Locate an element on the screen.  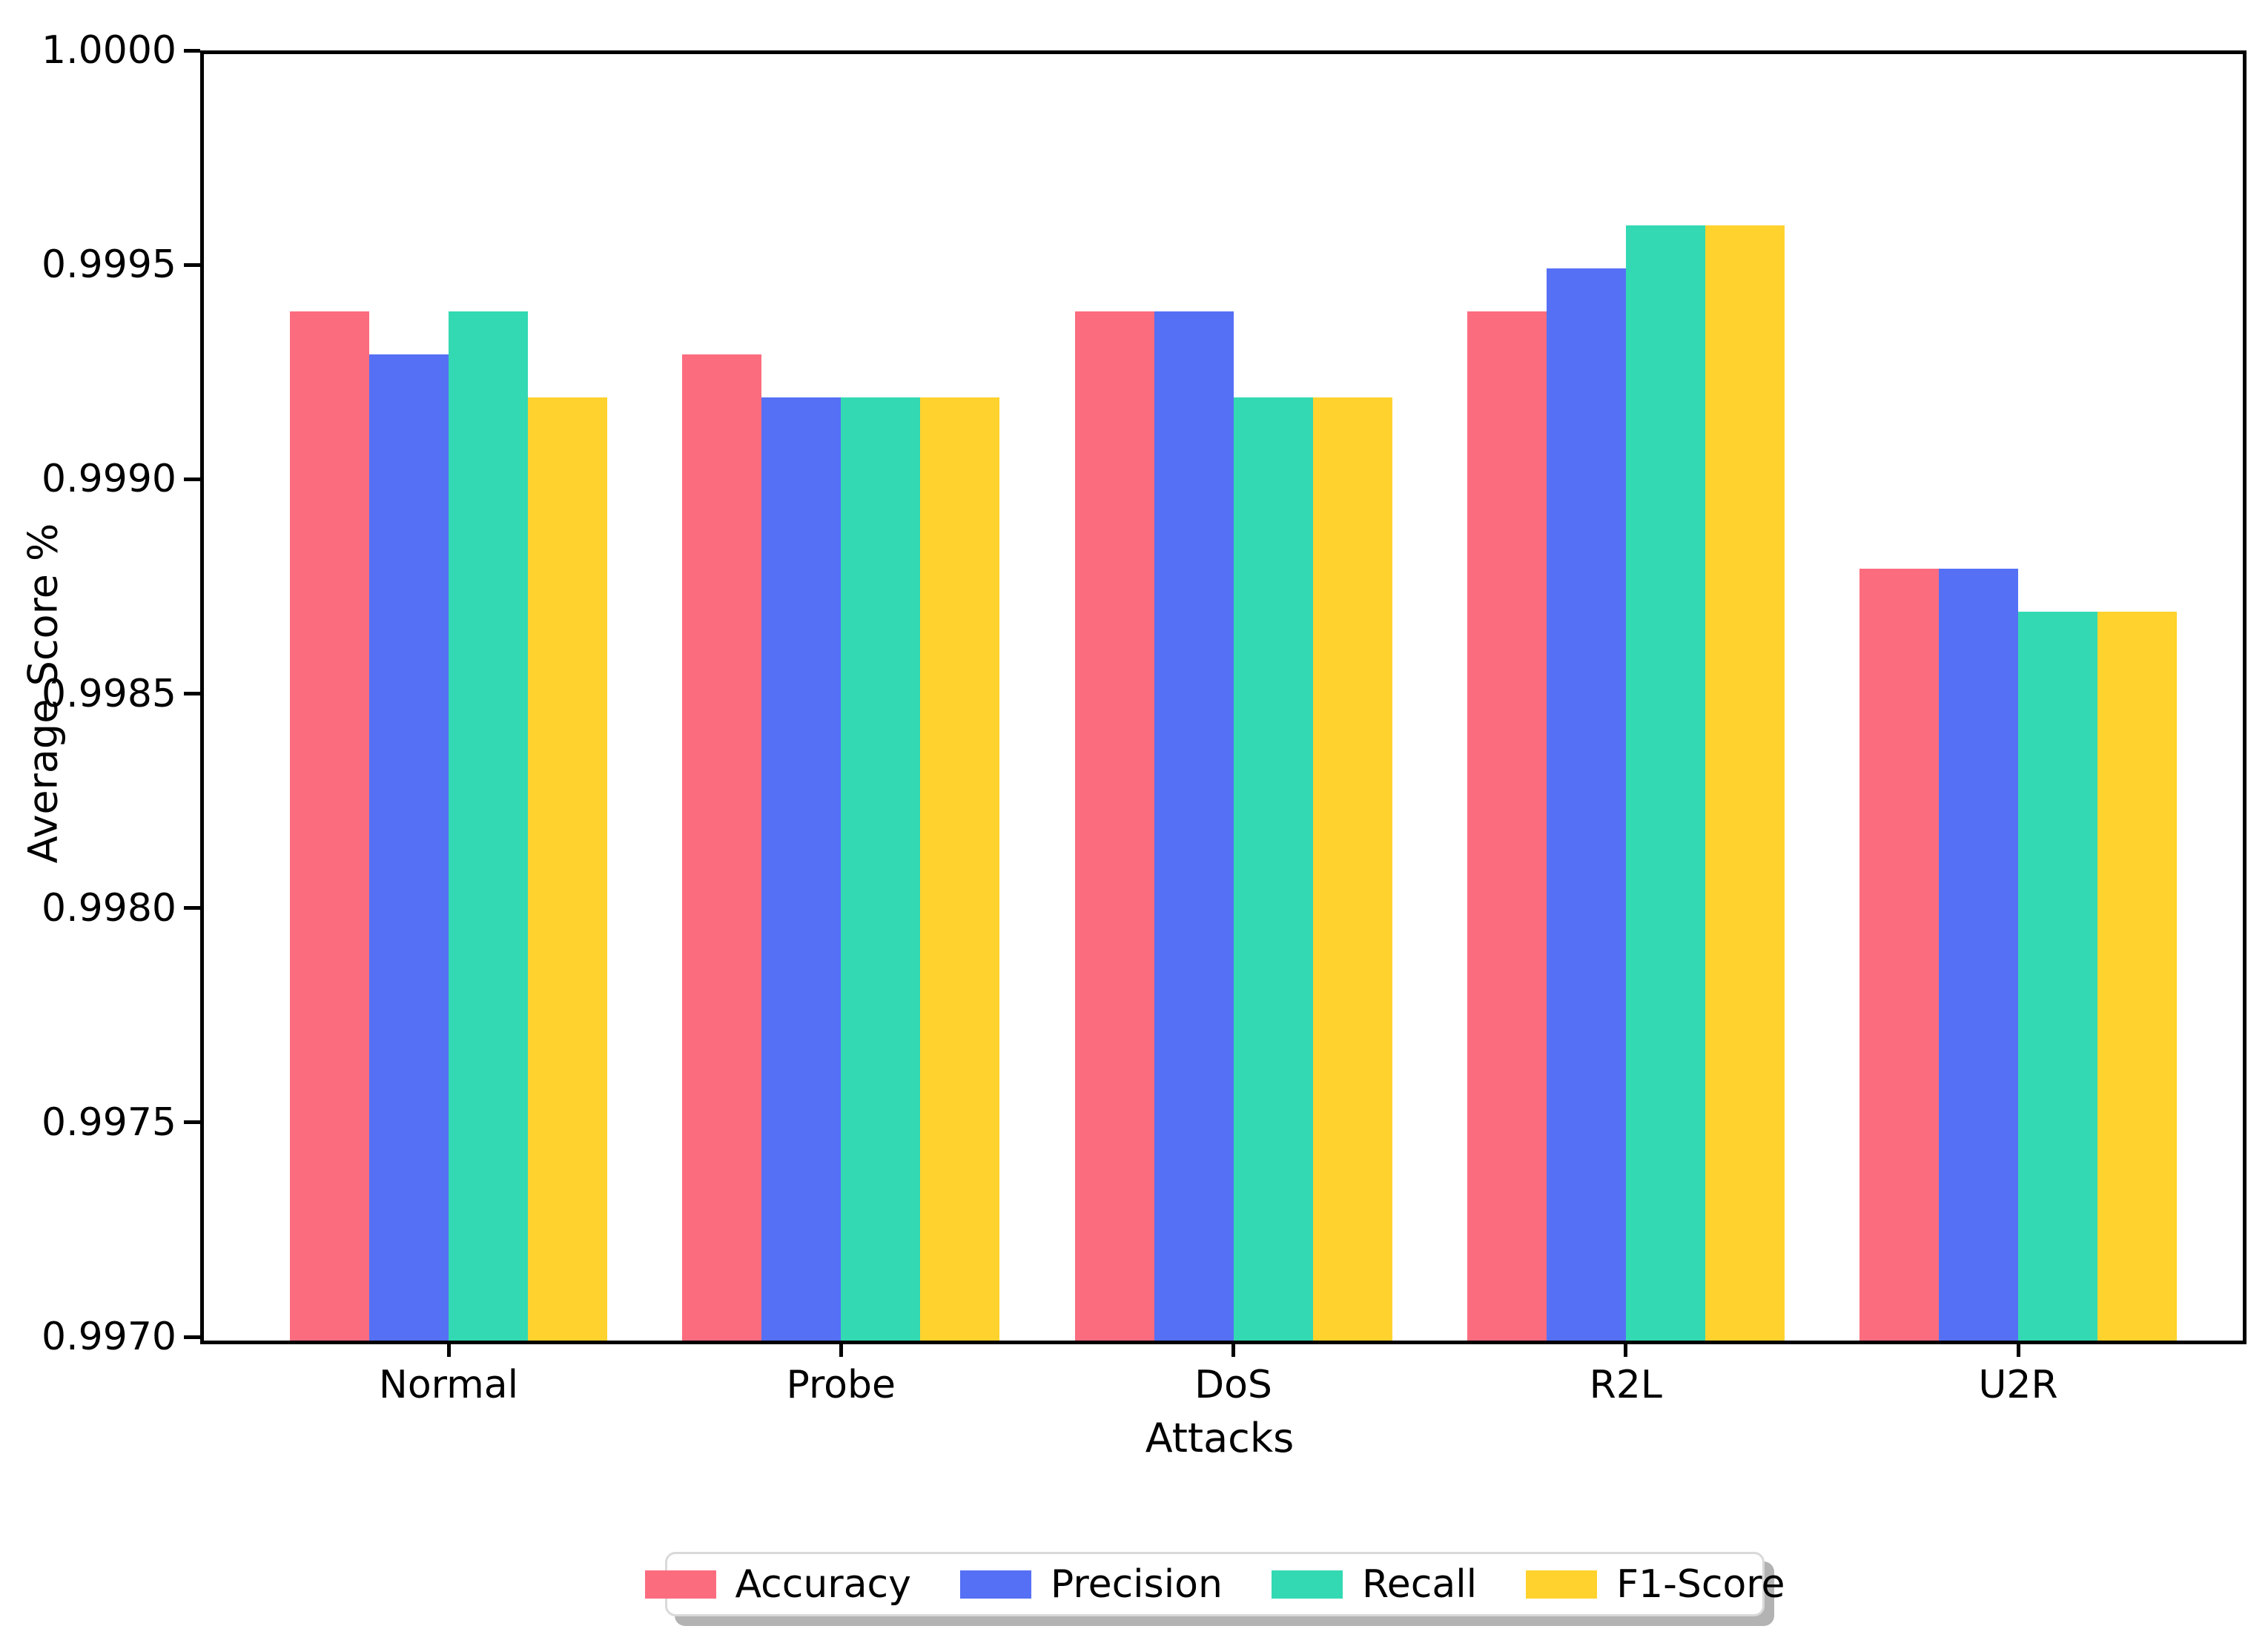
legend: Accuracy Precision Recall F1-Score is located at coordinates (1214, 1584).